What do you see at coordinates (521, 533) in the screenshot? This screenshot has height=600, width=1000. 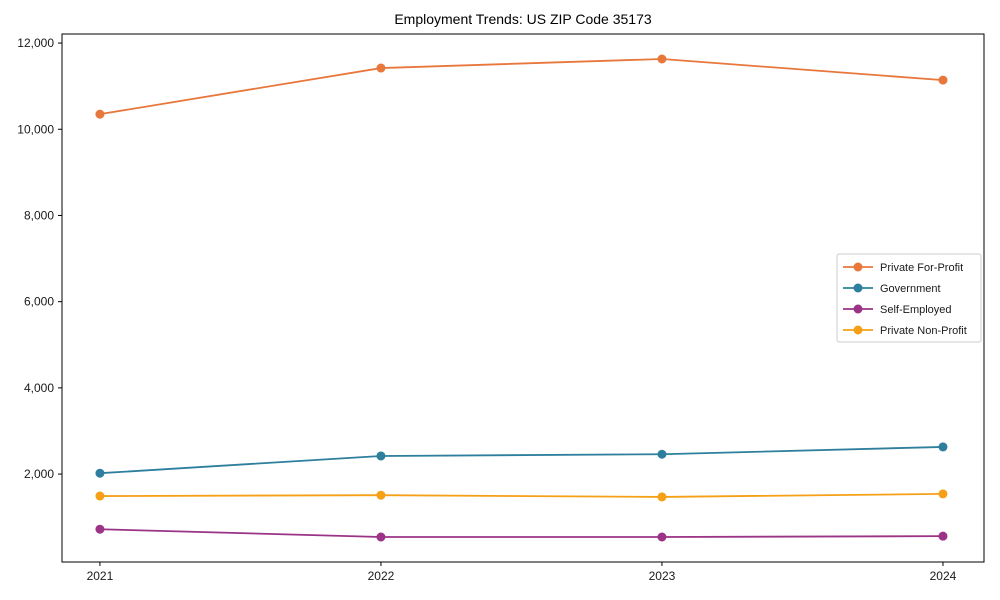 I see `chart-line-self-employed` at bounding box center [521, 533].